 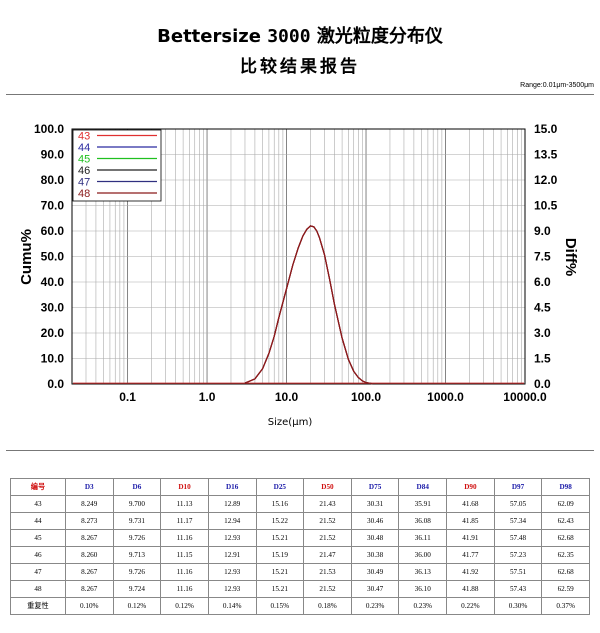 What do you see at coordinates (53, 231) in the screenshot?
I see `y-tick-label-left: 60.0` at bounding box center [53, 231].